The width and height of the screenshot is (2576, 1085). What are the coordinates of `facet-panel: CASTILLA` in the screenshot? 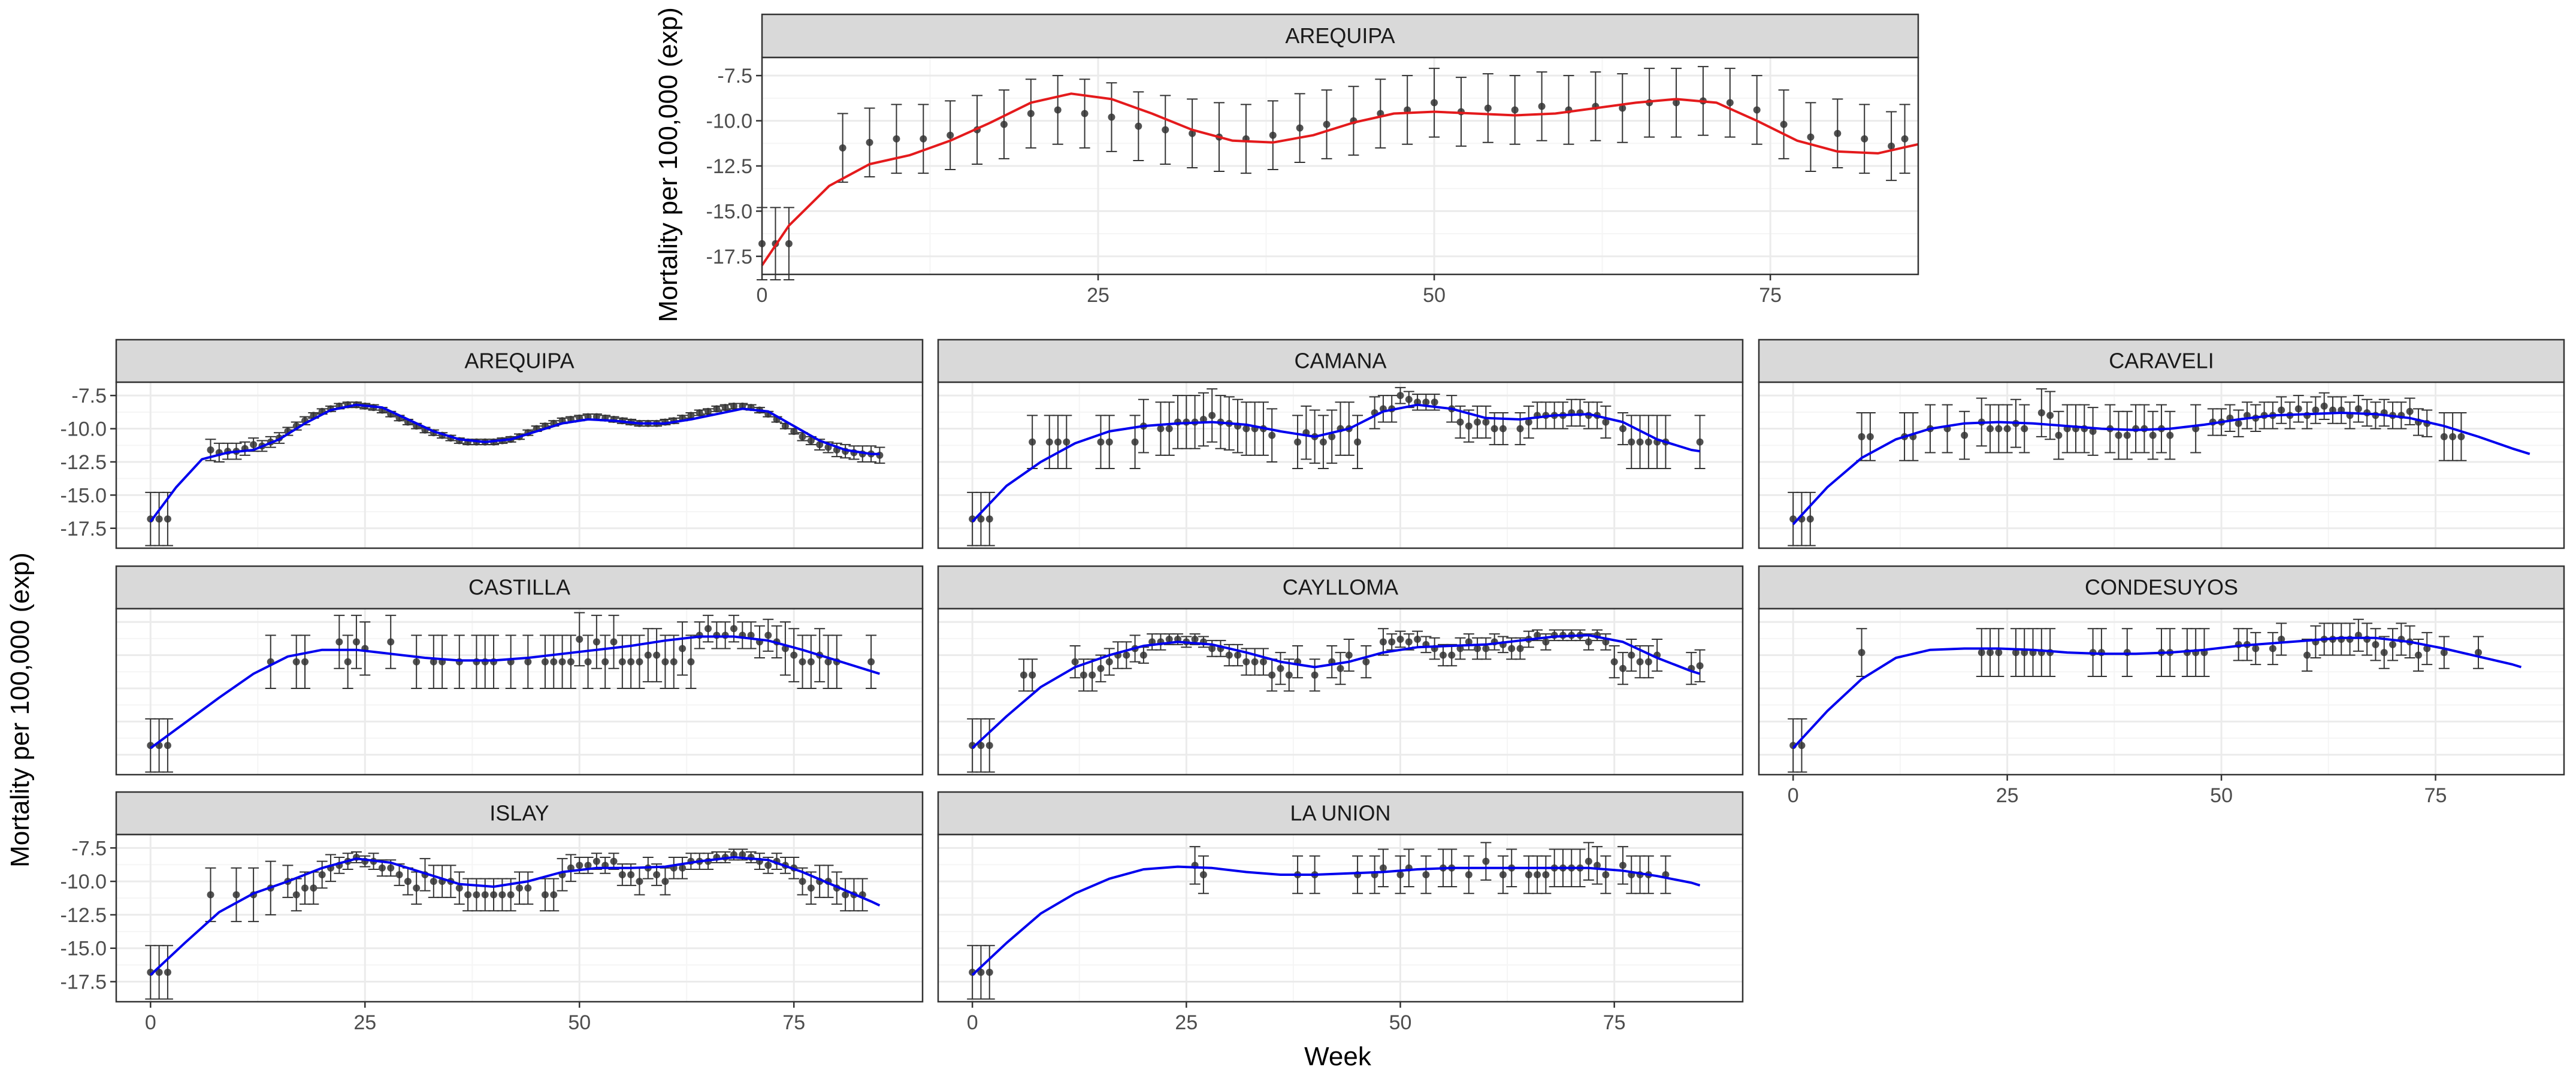 It's located at (519, 670).